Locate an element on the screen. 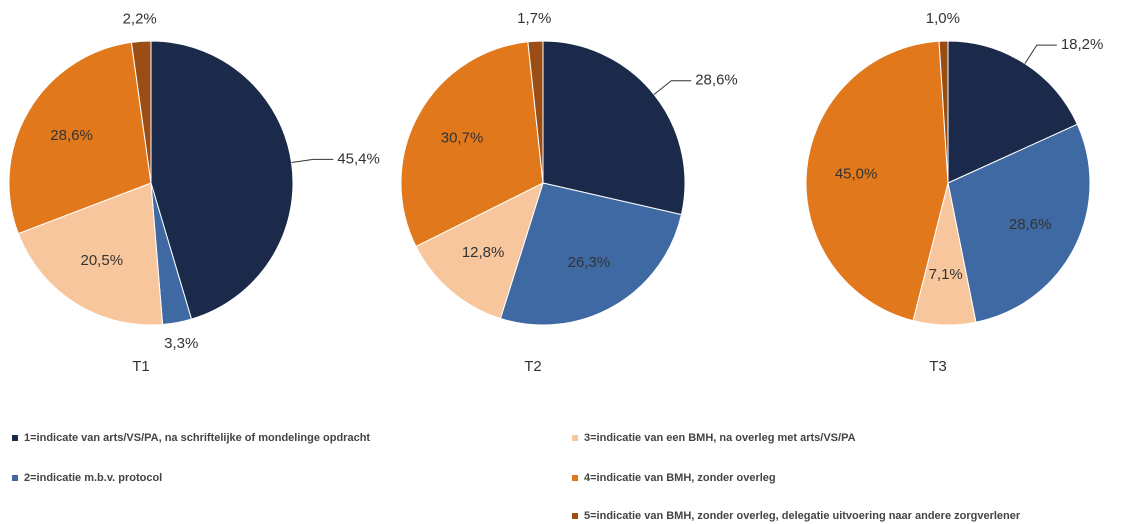 The image size is (1122, 524). data-label: 18,2% is located at coordinates (1082, 44).